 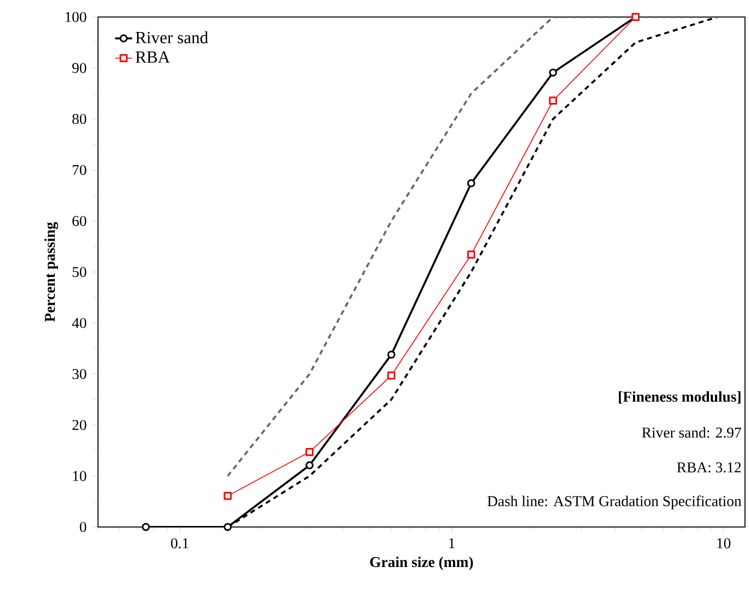 I want to click on y-tick-label: 50, so click(x=79, y=272).